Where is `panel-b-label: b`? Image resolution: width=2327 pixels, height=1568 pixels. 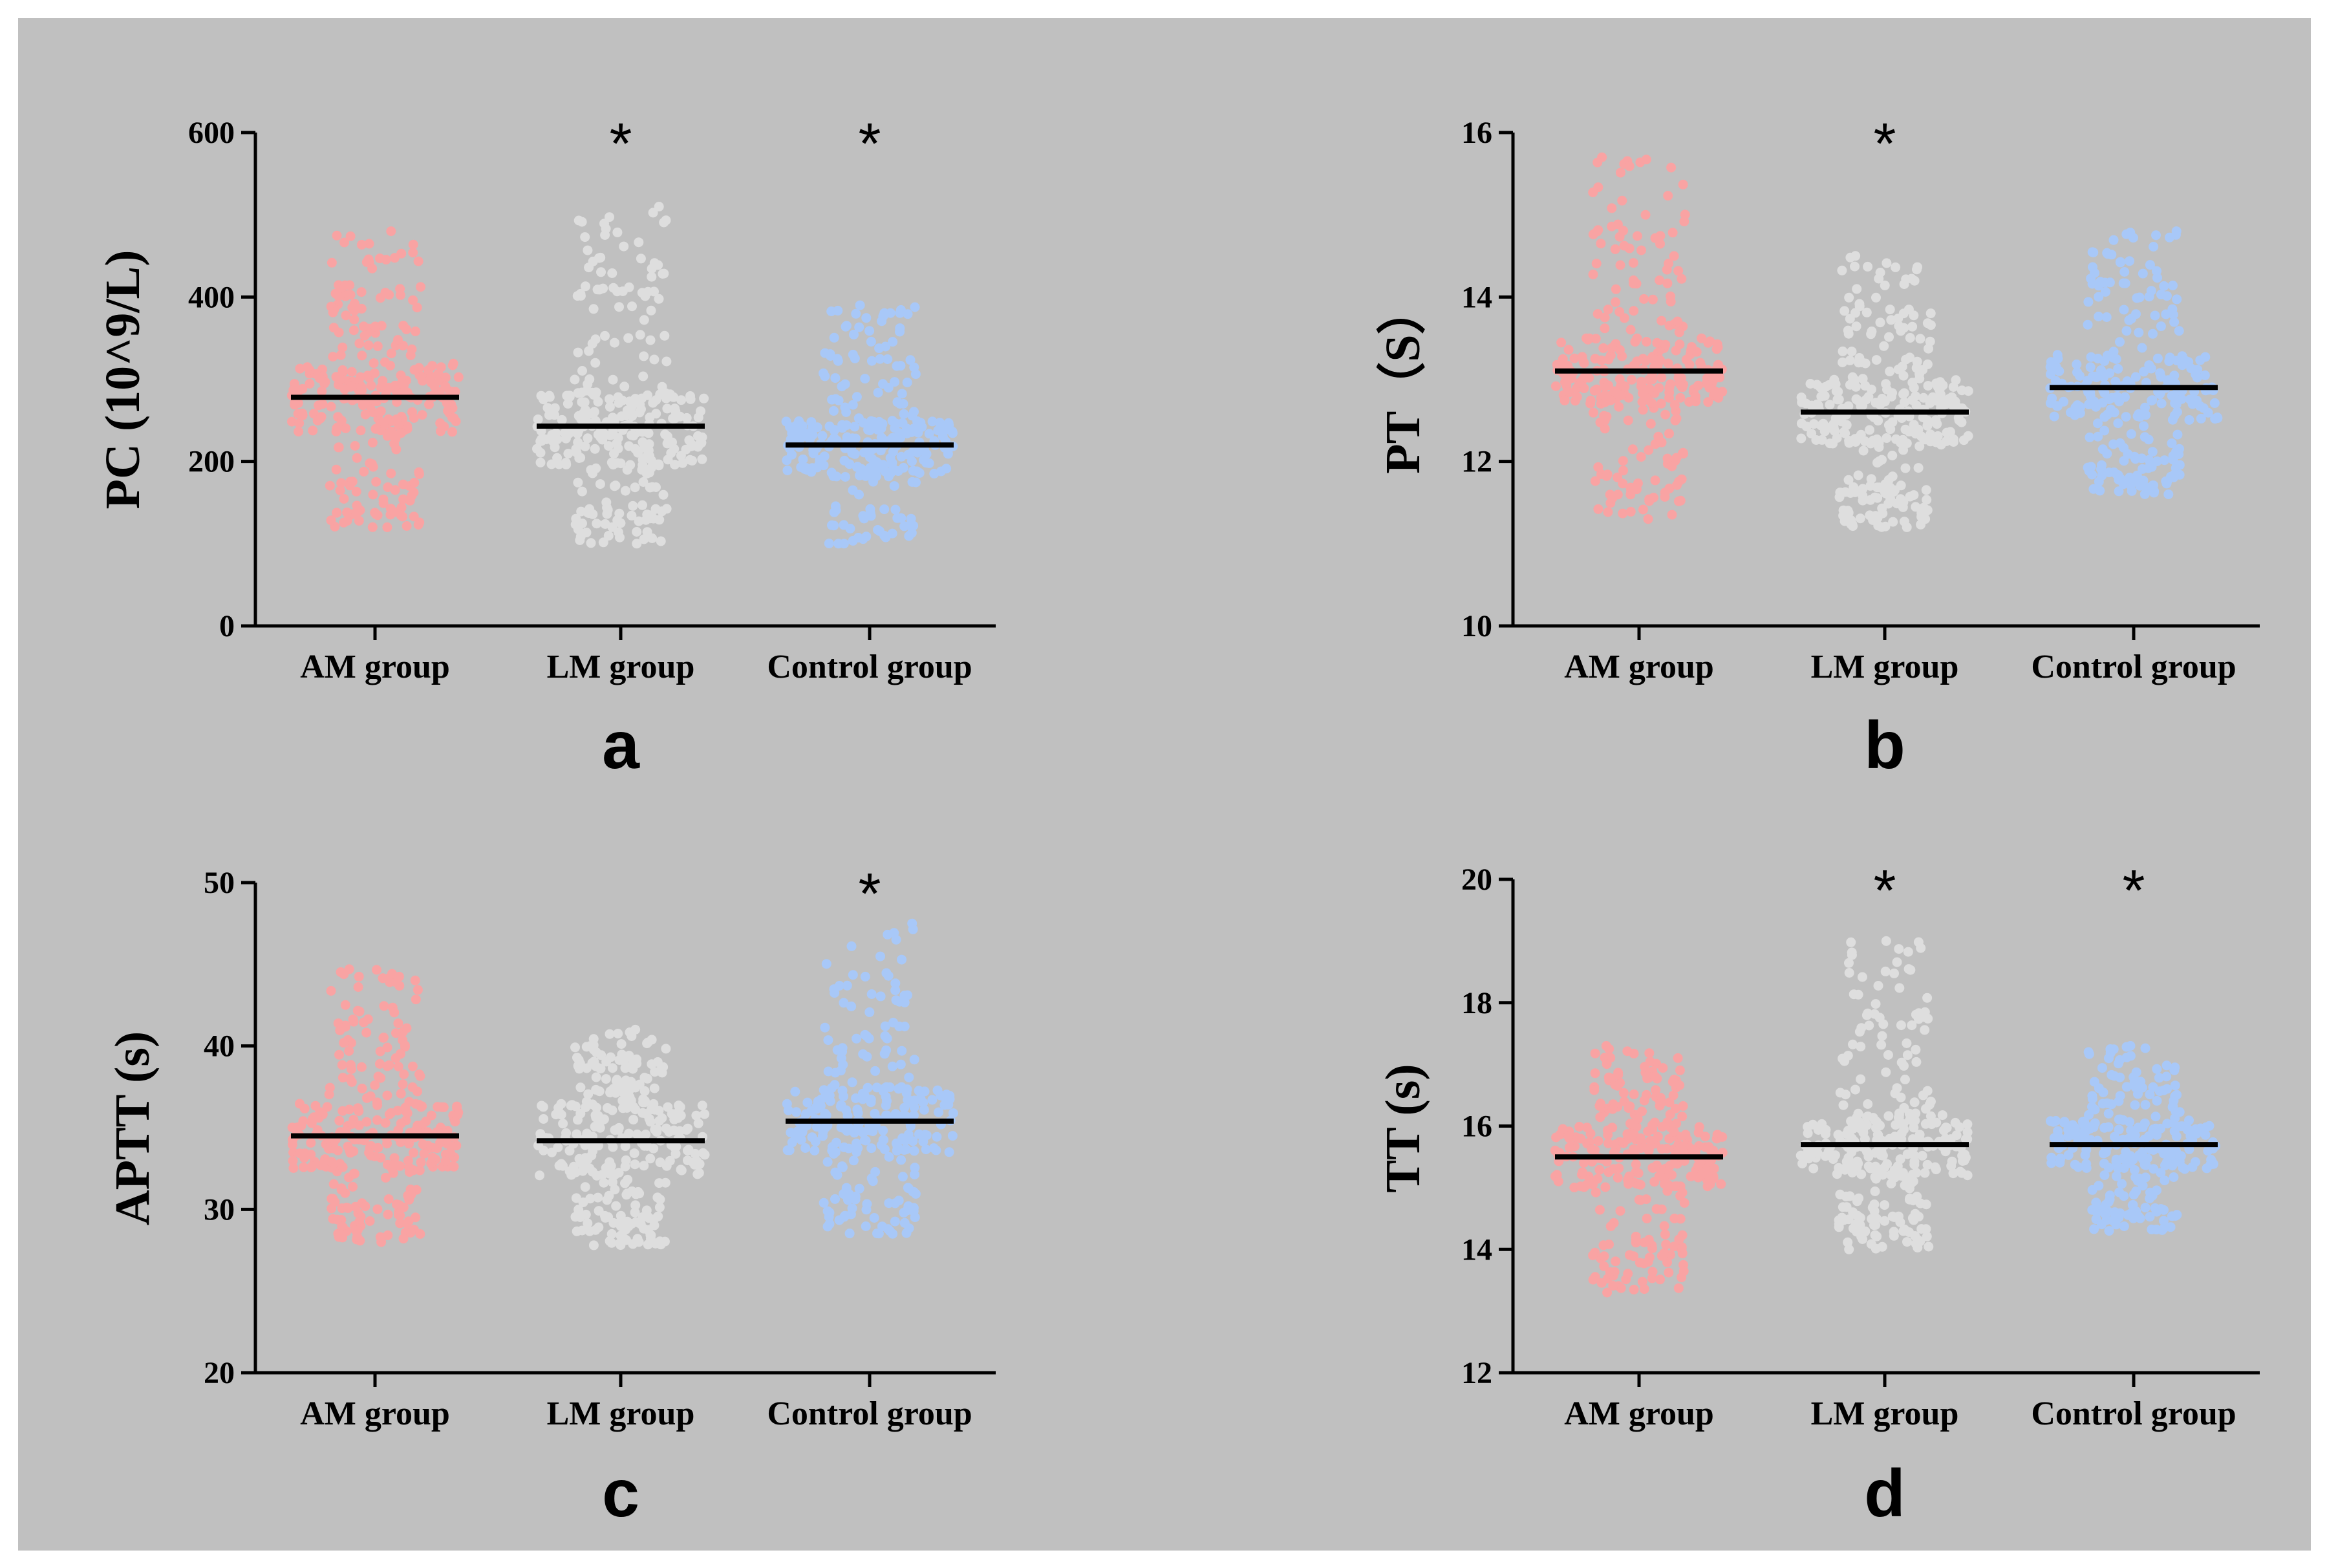
panel-b-label: b is located at coordinates (1884, 746).